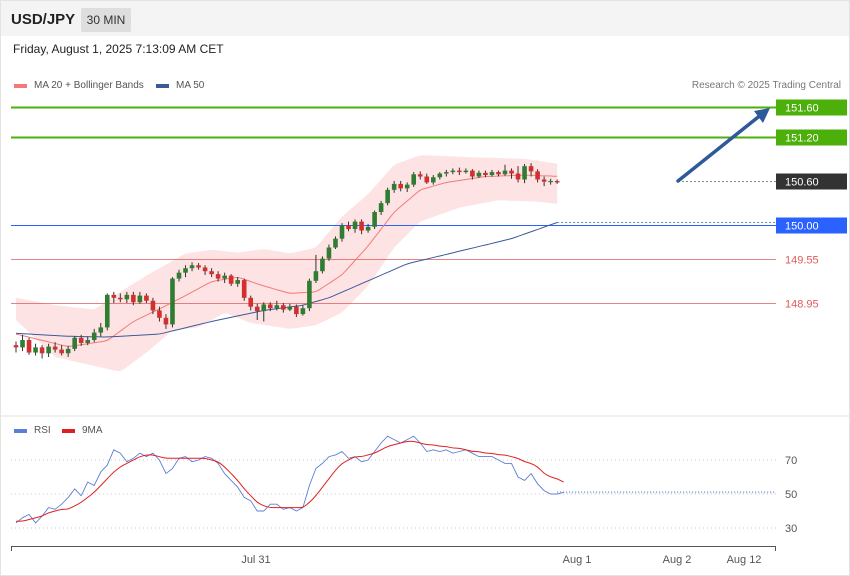 Image resolution: width=850 pixels, height=576 pixels. I want to click on rsi-tick-label: 30, so click(791, 529).